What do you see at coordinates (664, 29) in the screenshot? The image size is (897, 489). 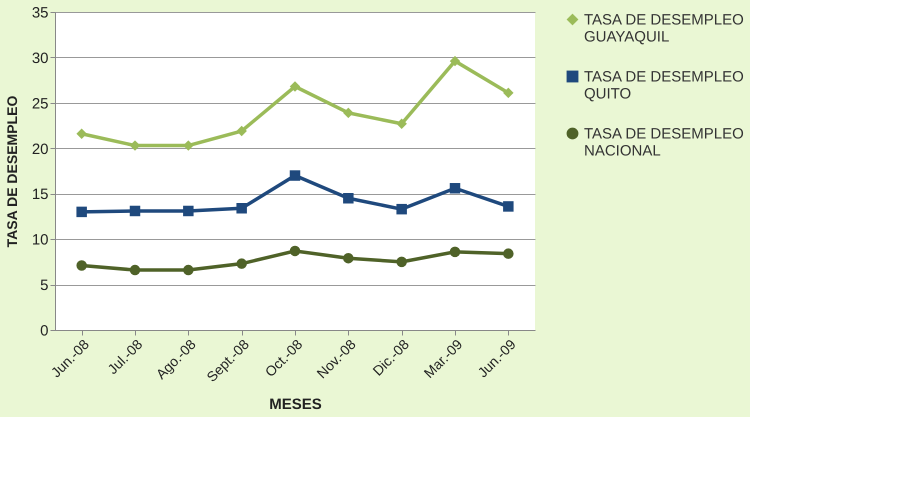 I see `legend-label: TASA DE DESEMPLEO GUAYAQUIL` at bounding box center [664, 29].